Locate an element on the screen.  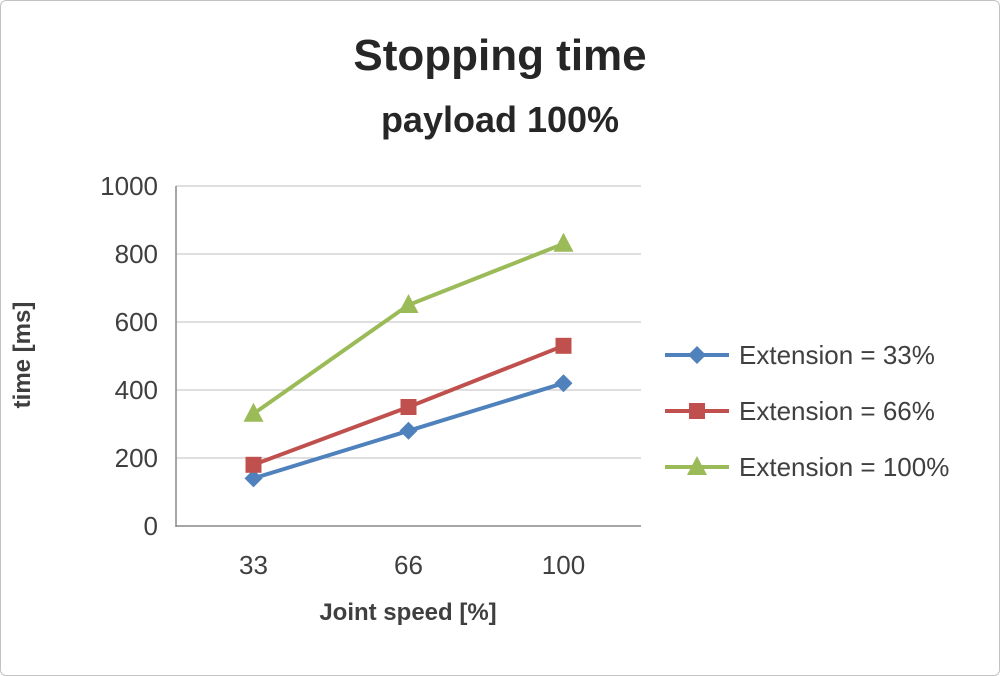
y-tick-label: 400 is located at coordinates (136, 390).